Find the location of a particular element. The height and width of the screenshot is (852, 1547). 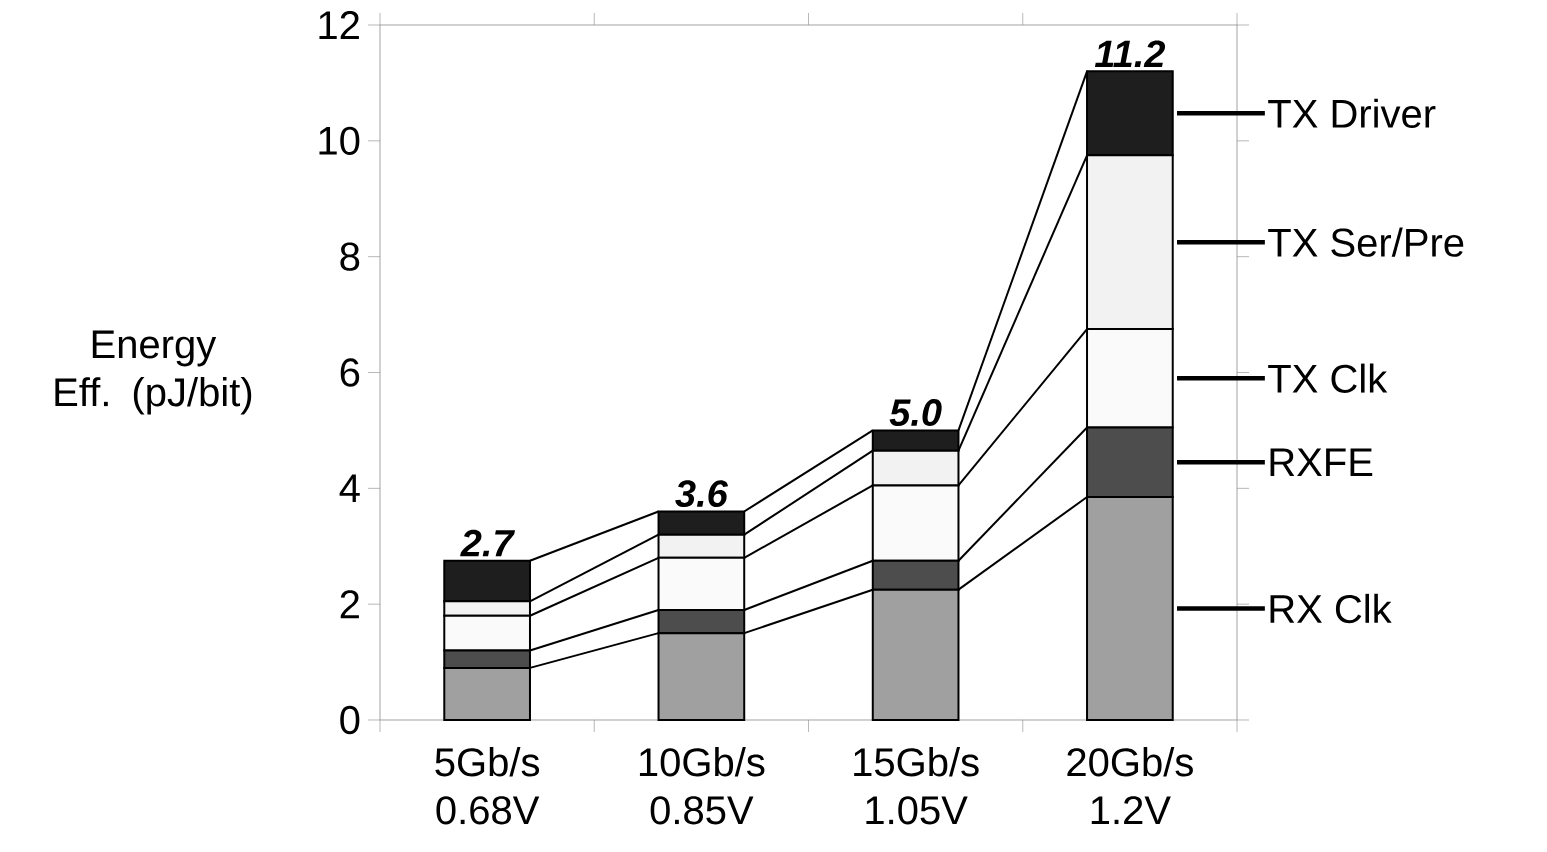

legend-label: TX Driver is located at coordinates (1352, 113).